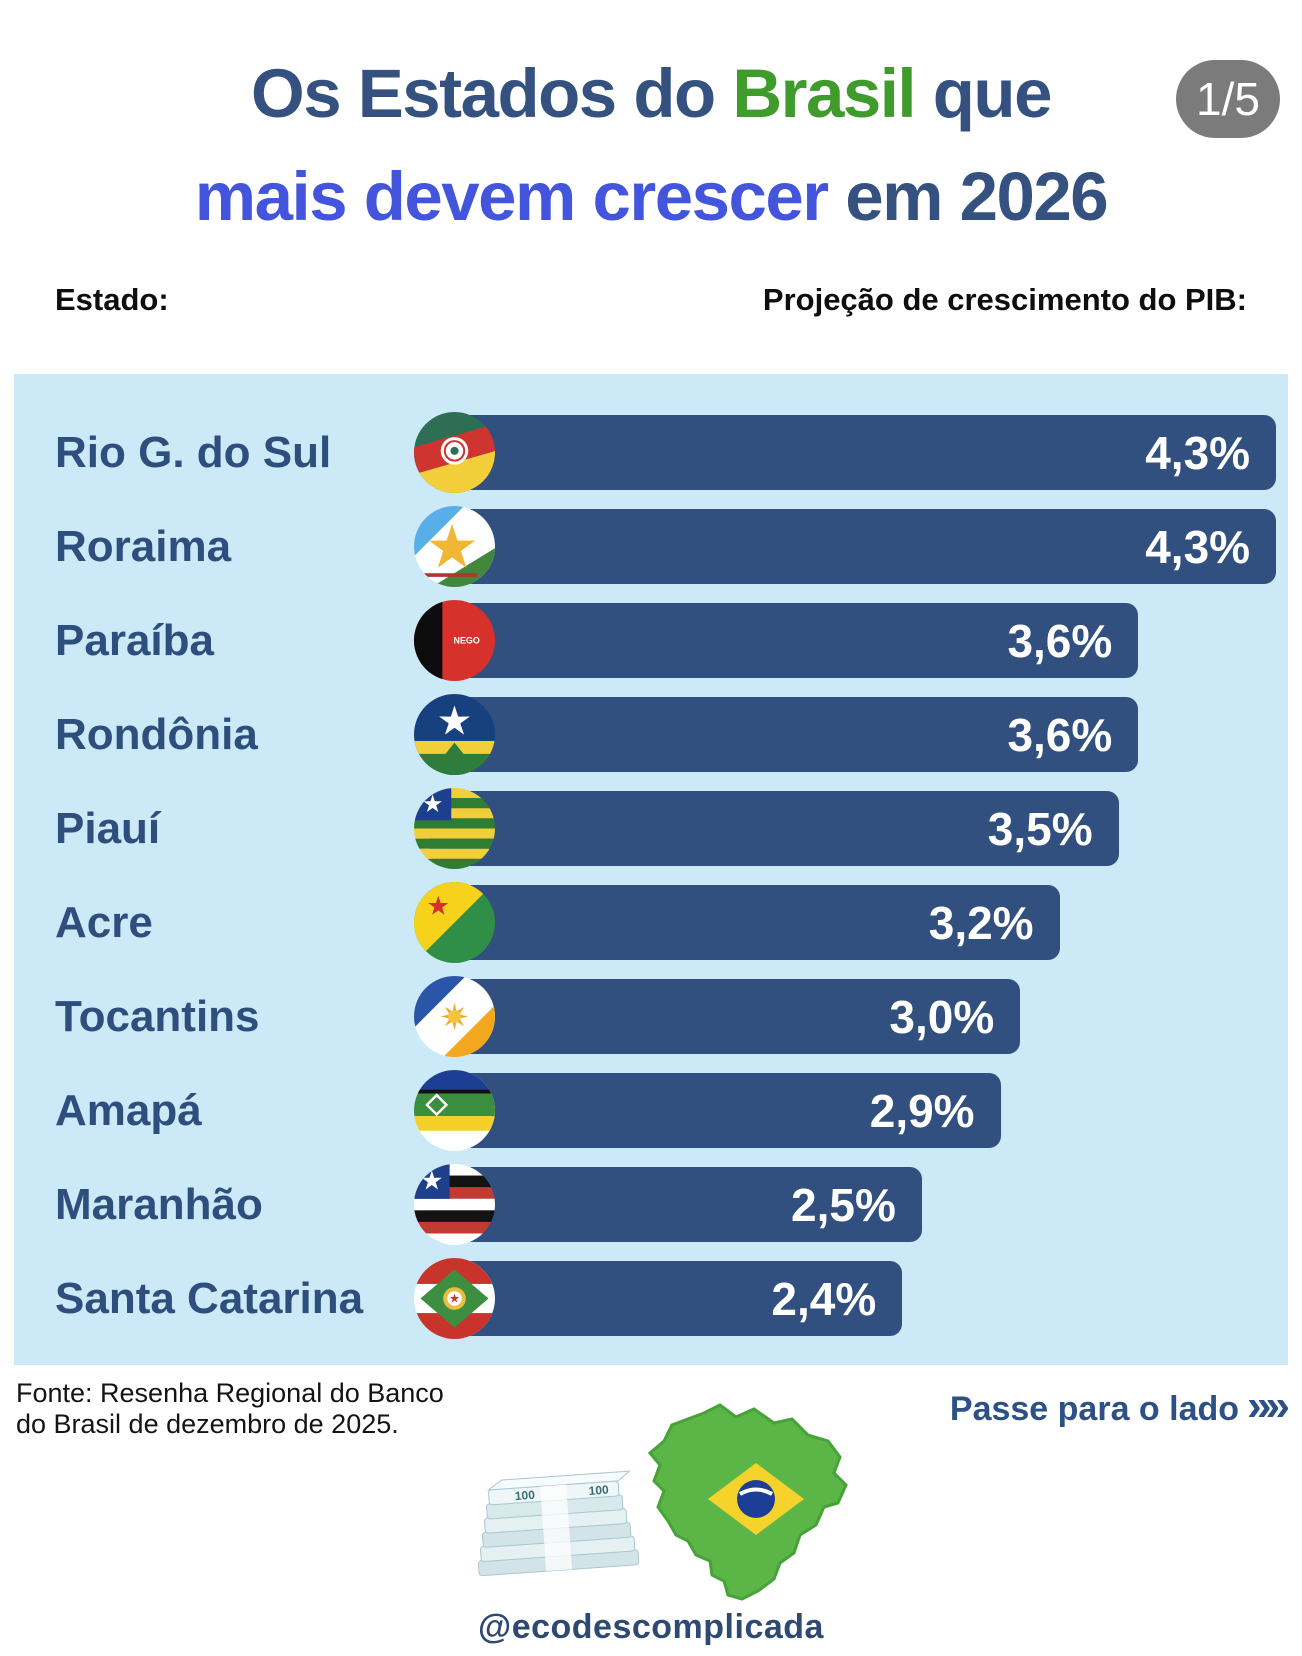 The height and width of the screenshot is (1656, 1302). I want to click on brazil-map-money-illustration: 100 100, so click(651, 1504).